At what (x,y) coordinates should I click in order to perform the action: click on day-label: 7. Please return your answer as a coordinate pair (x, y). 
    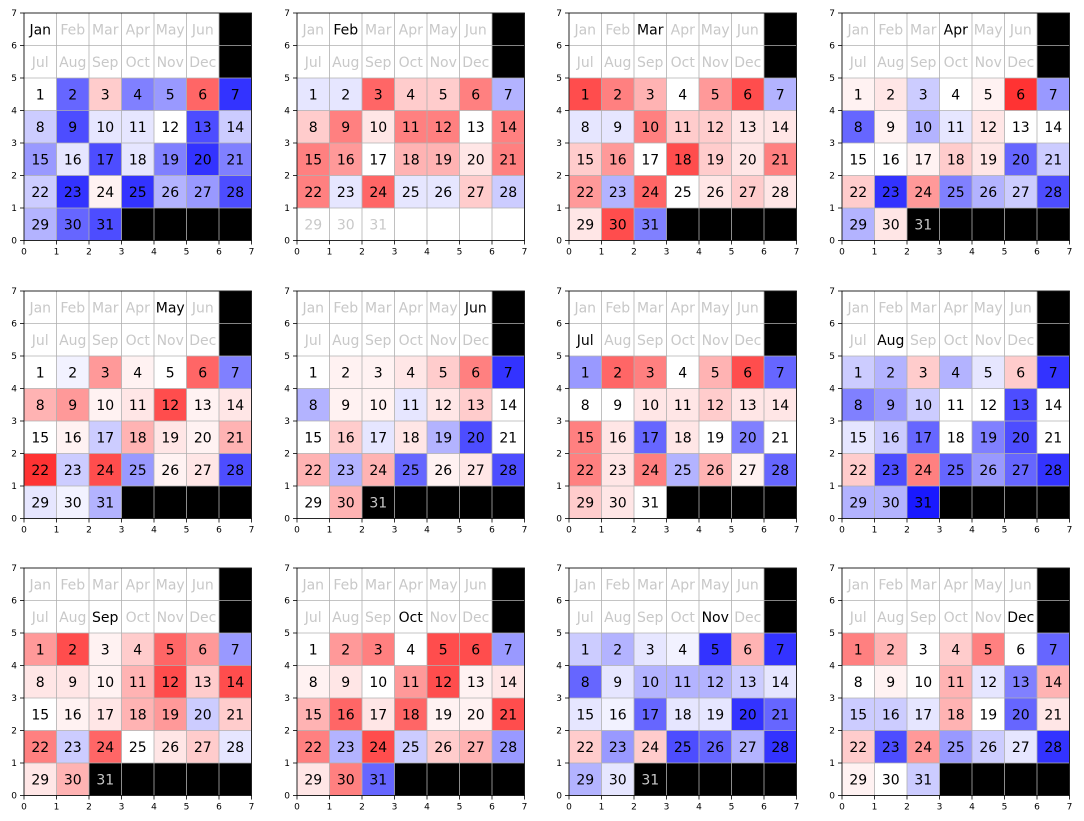
    Looking at the image, I should click on (508, 95).